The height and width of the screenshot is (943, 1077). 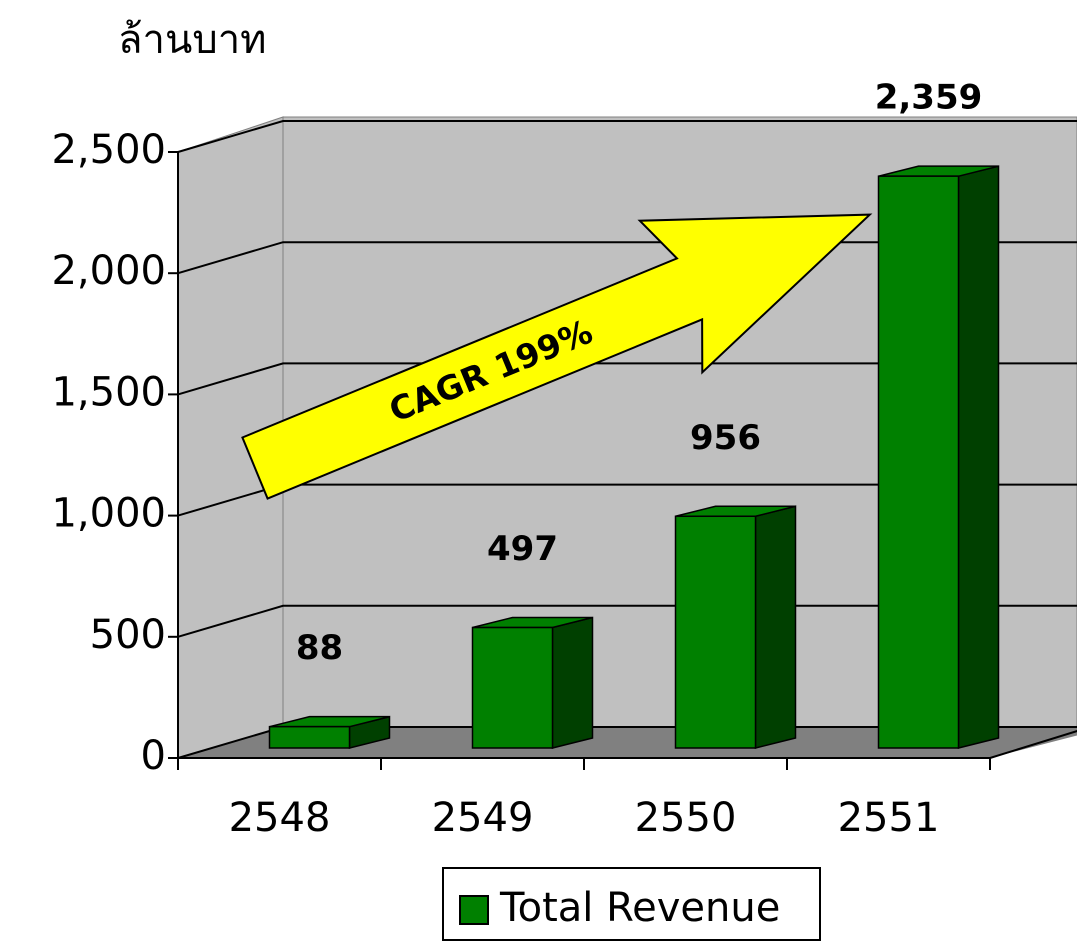 What do you see at coordinates (1033, 744) in the screenshot?
I see `floor-edge` at bounding box center [1033, 744].